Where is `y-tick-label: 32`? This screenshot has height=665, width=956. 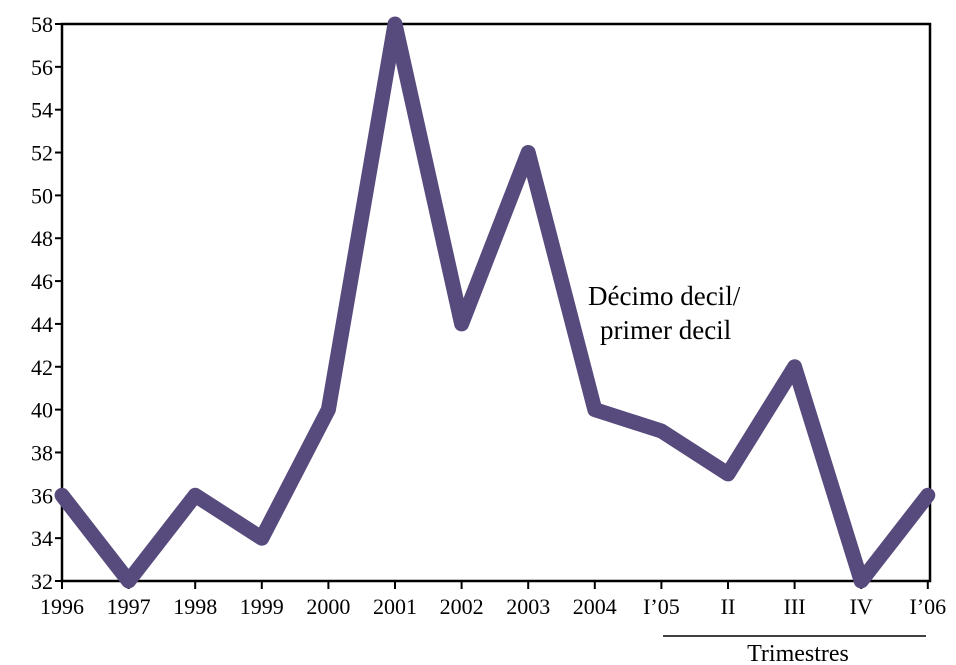 y-tick-label: 32 is located at coordinates (42, 581).